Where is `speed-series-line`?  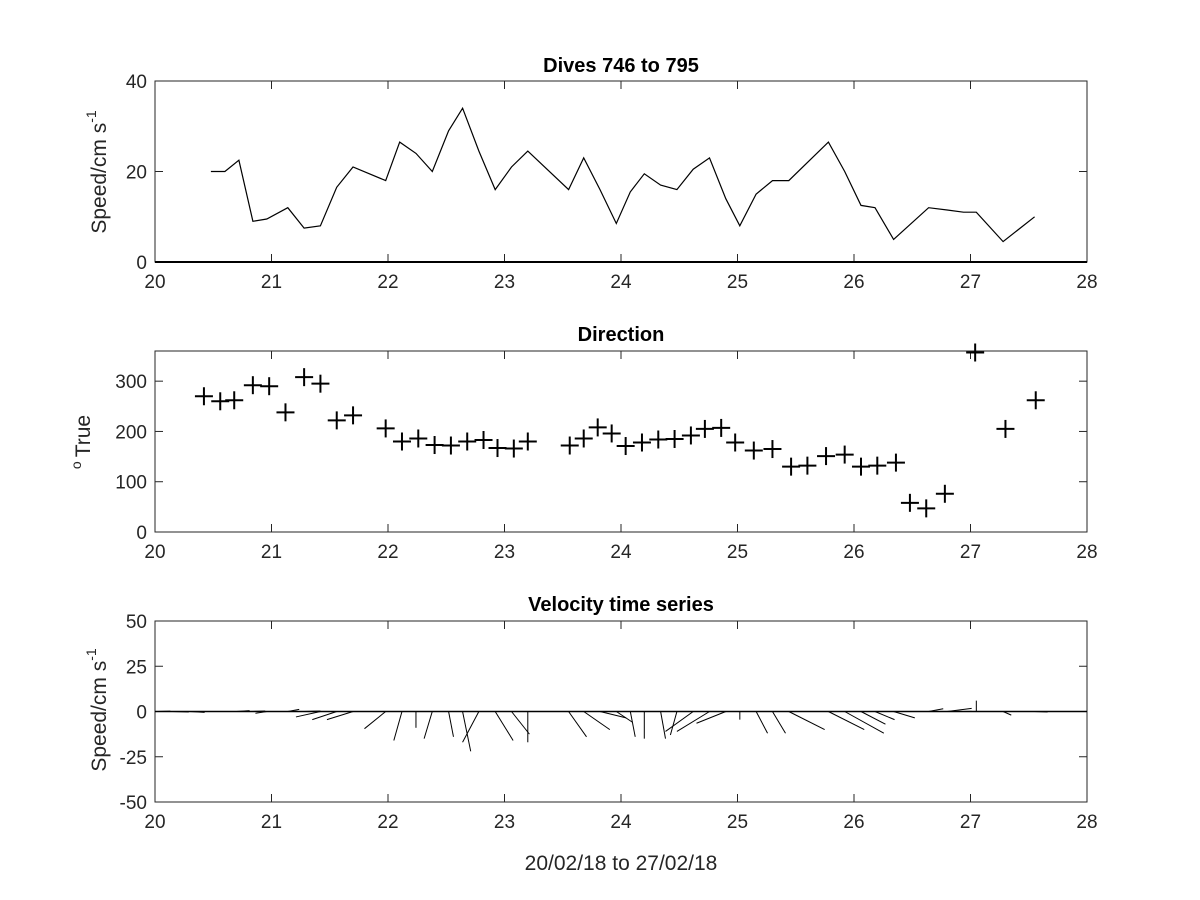 speed-series-line is located at coordinates (622, 174).